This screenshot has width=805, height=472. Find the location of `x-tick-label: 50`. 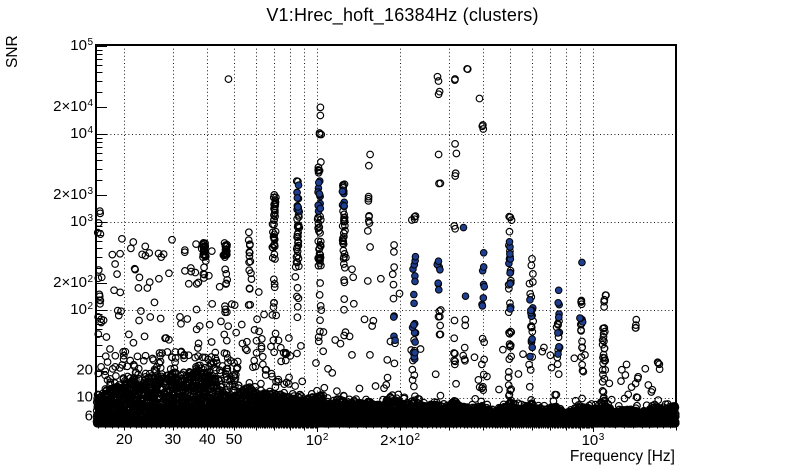

x-tick-label: 50 is located at coordinates (234, 439).